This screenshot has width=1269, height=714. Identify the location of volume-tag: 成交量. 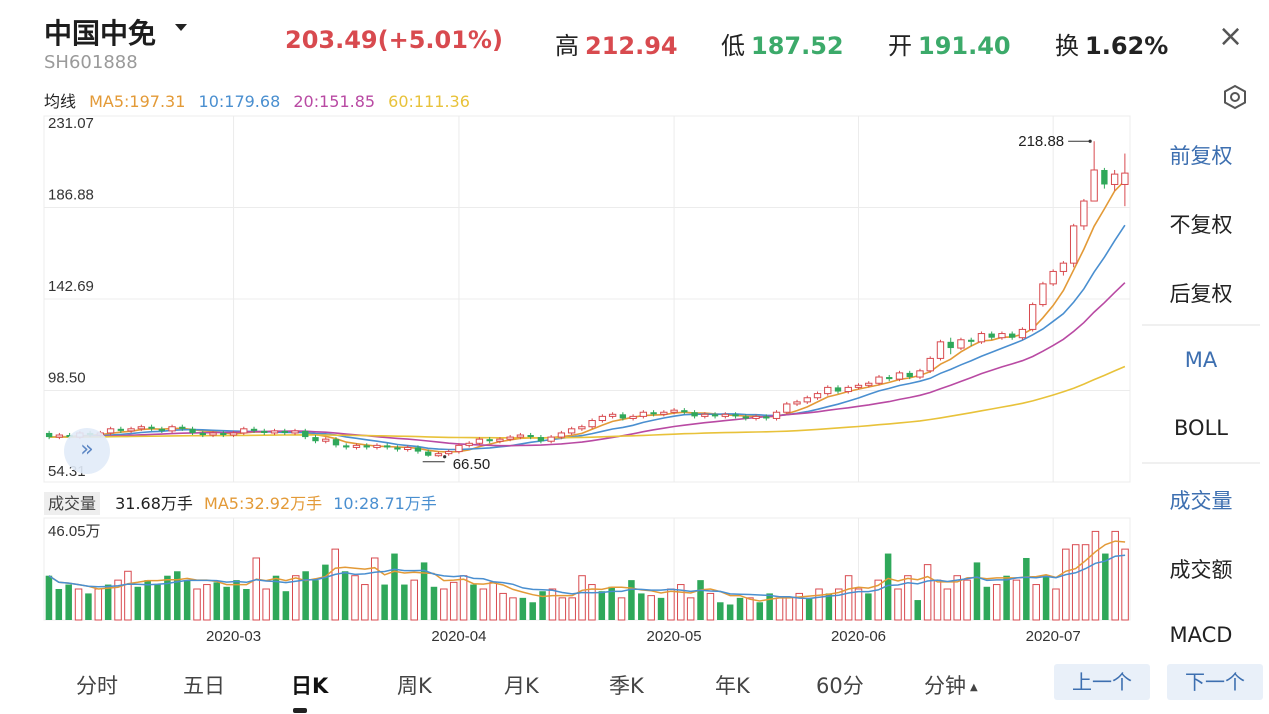
(72, 503).